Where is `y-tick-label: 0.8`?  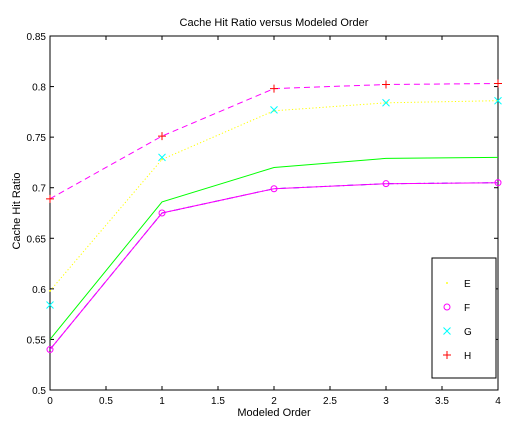 y-tick-label: 0.8 is located at coordinates (39, 88).